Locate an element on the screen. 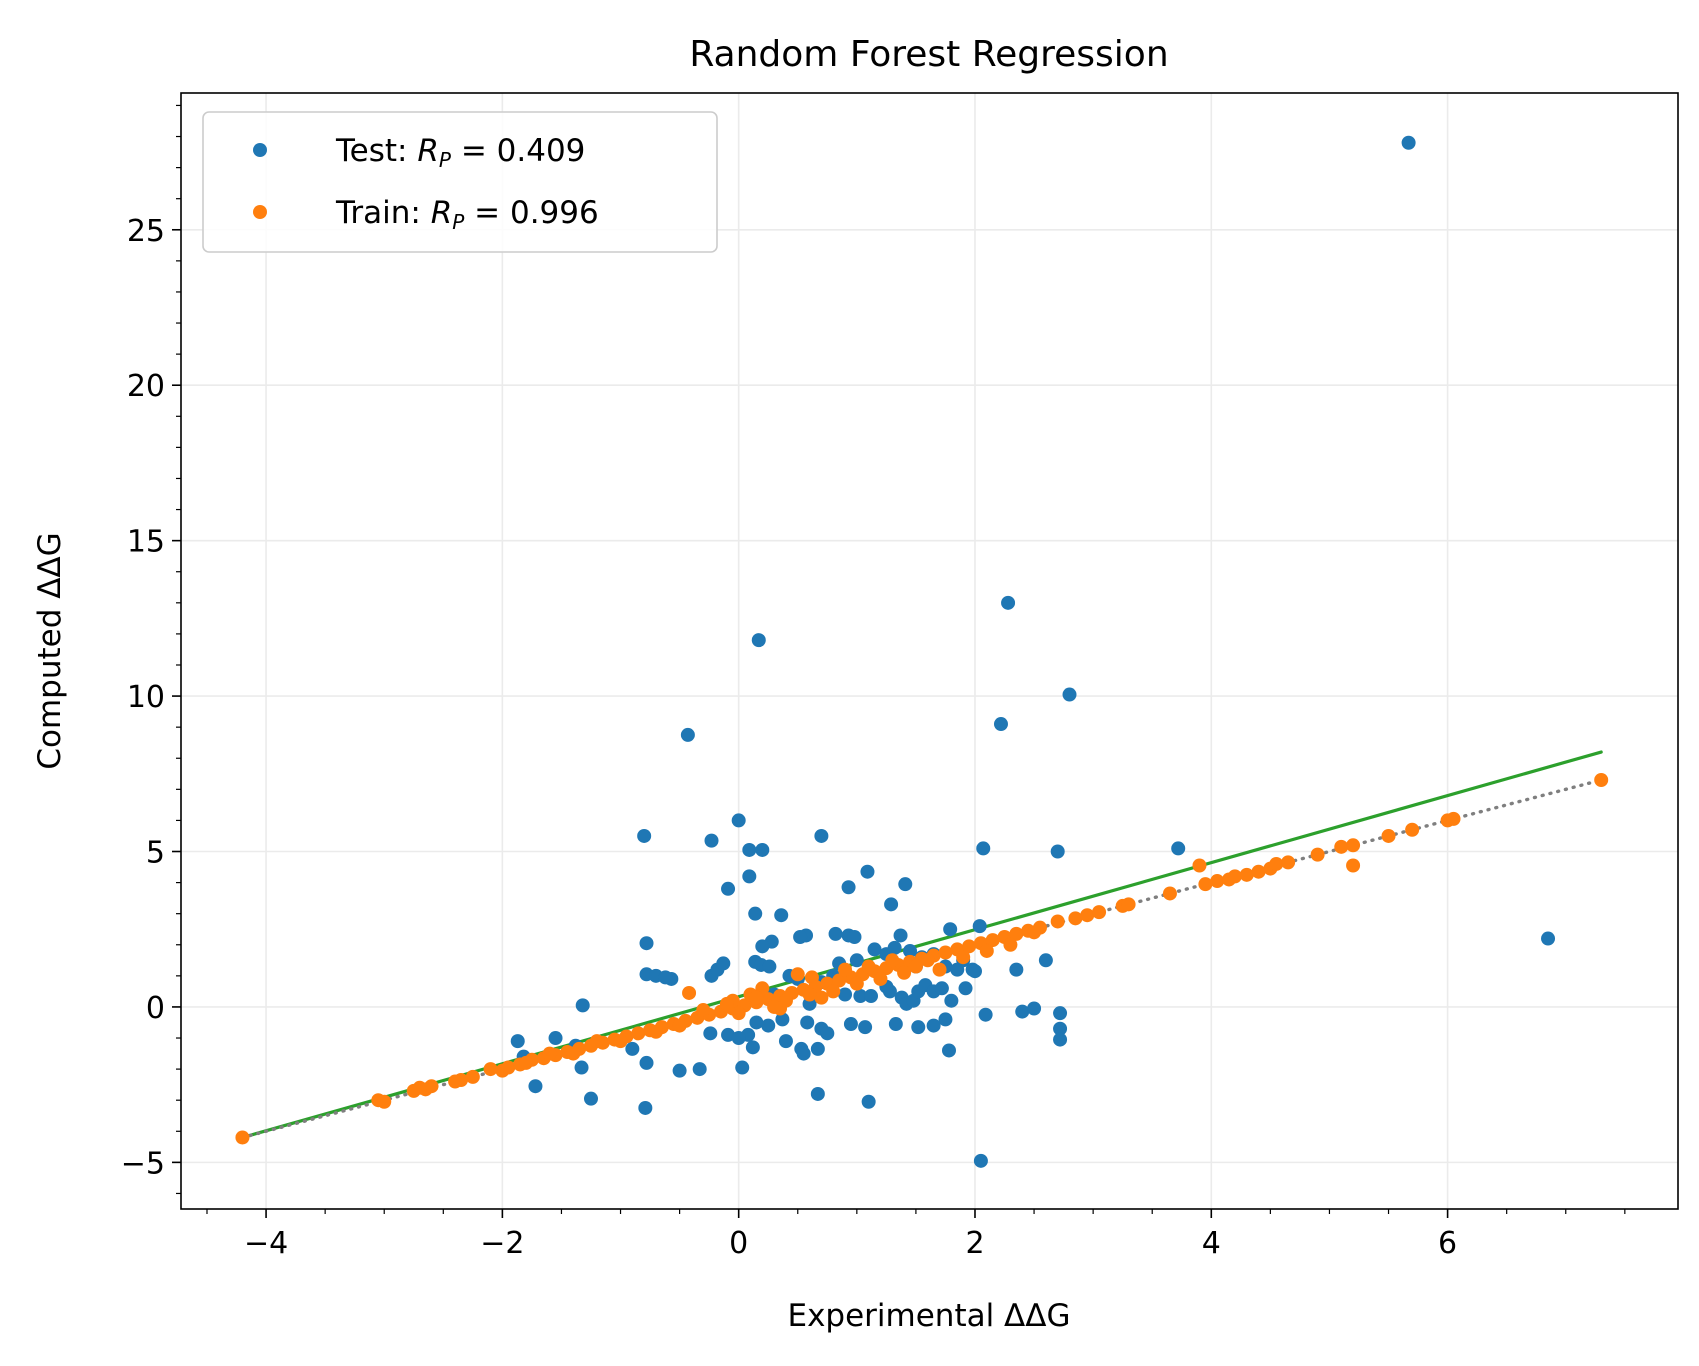  x-tick-label: 2 is located at coordinates (974, 1243).